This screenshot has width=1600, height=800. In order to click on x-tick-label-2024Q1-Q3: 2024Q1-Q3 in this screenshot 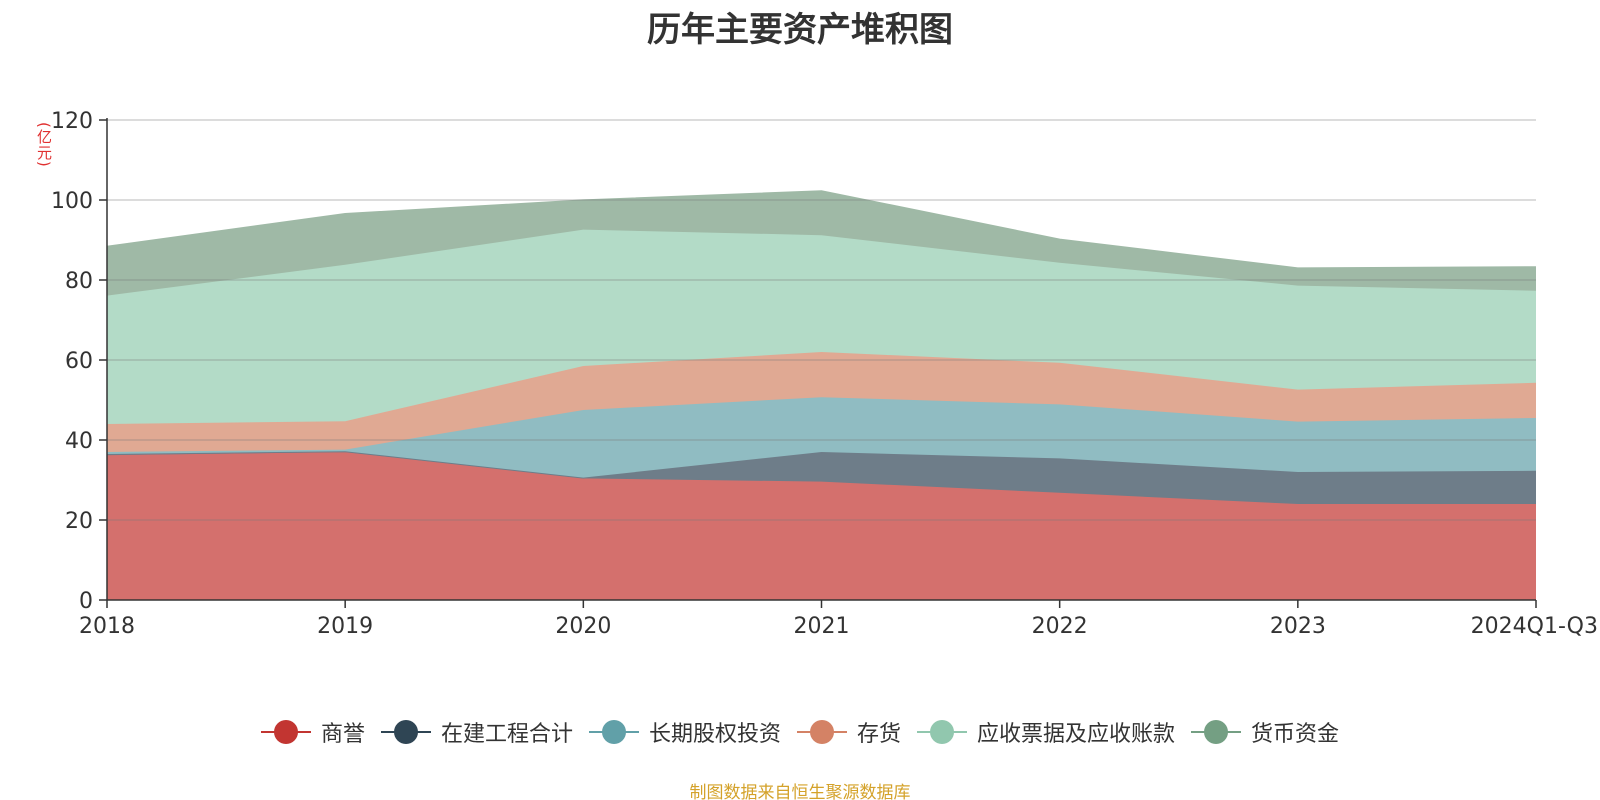, I will do `click(1534, 626)`.